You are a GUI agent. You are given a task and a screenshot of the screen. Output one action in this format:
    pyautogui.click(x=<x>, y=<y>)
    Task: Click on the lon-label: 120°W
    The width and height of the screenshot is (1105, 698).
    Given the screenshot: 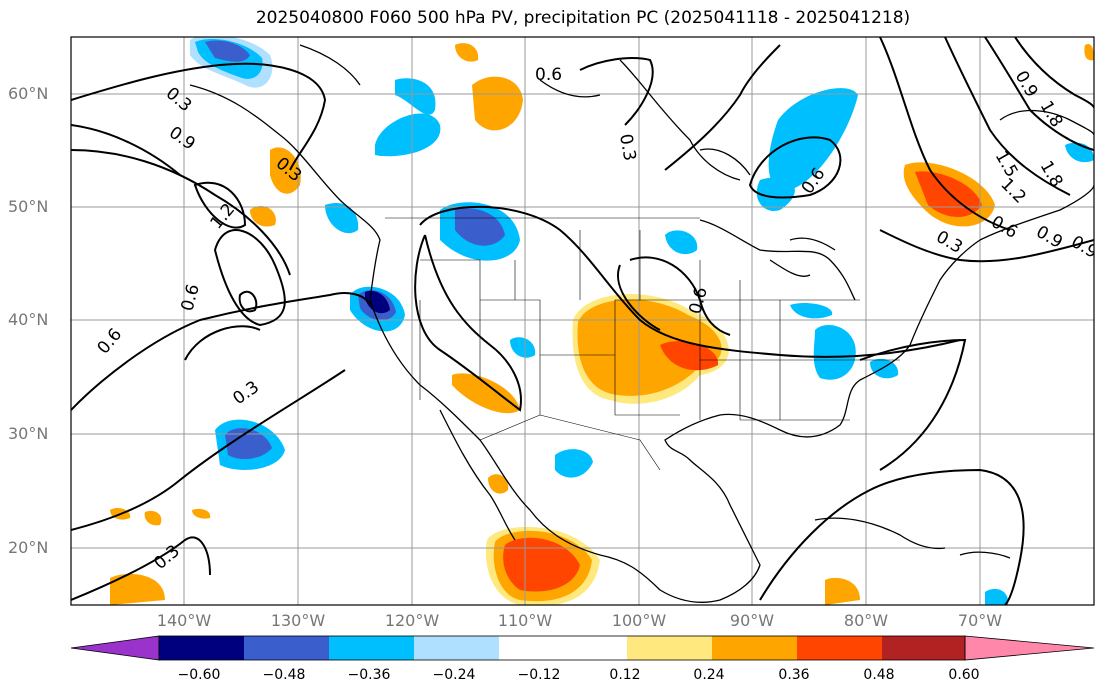 What is the action you would take?
    pyautogui.click(x=412, y=620)
    